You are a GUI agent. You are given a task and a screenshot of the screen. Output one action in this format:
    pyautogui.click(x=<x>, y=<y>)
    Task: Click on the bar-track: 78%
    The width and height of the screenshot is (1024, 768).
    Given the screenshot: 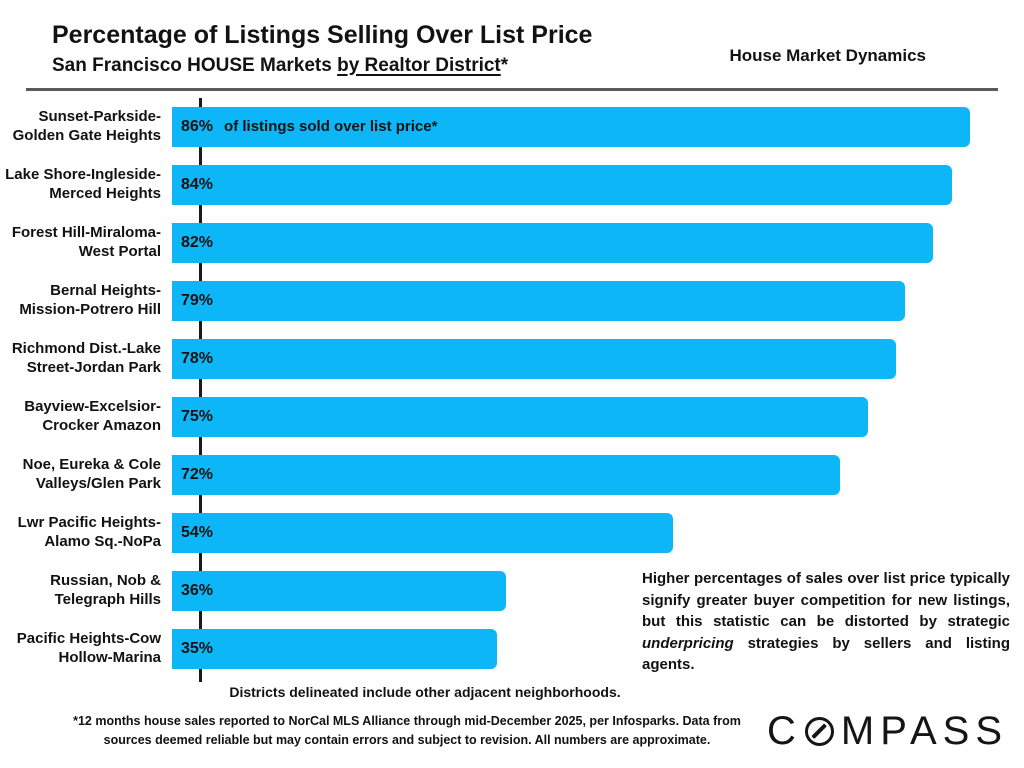 What is the action you would take?
    pyautogui.click(x=588, y=358)
    